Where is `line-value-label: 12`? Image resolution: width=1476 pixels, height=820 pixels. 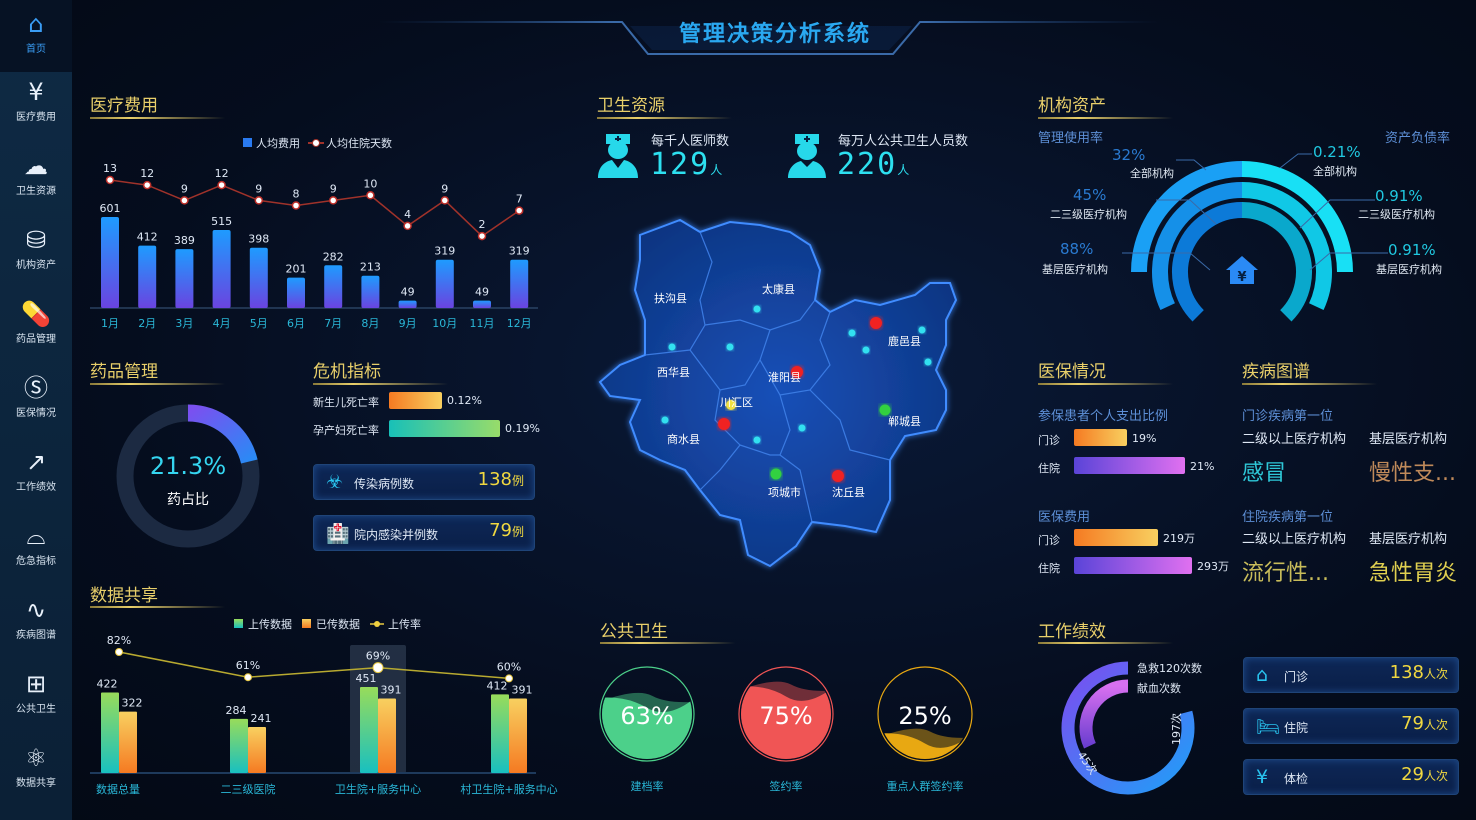 line-value-label: 12 is located at coordinates (222, 173).